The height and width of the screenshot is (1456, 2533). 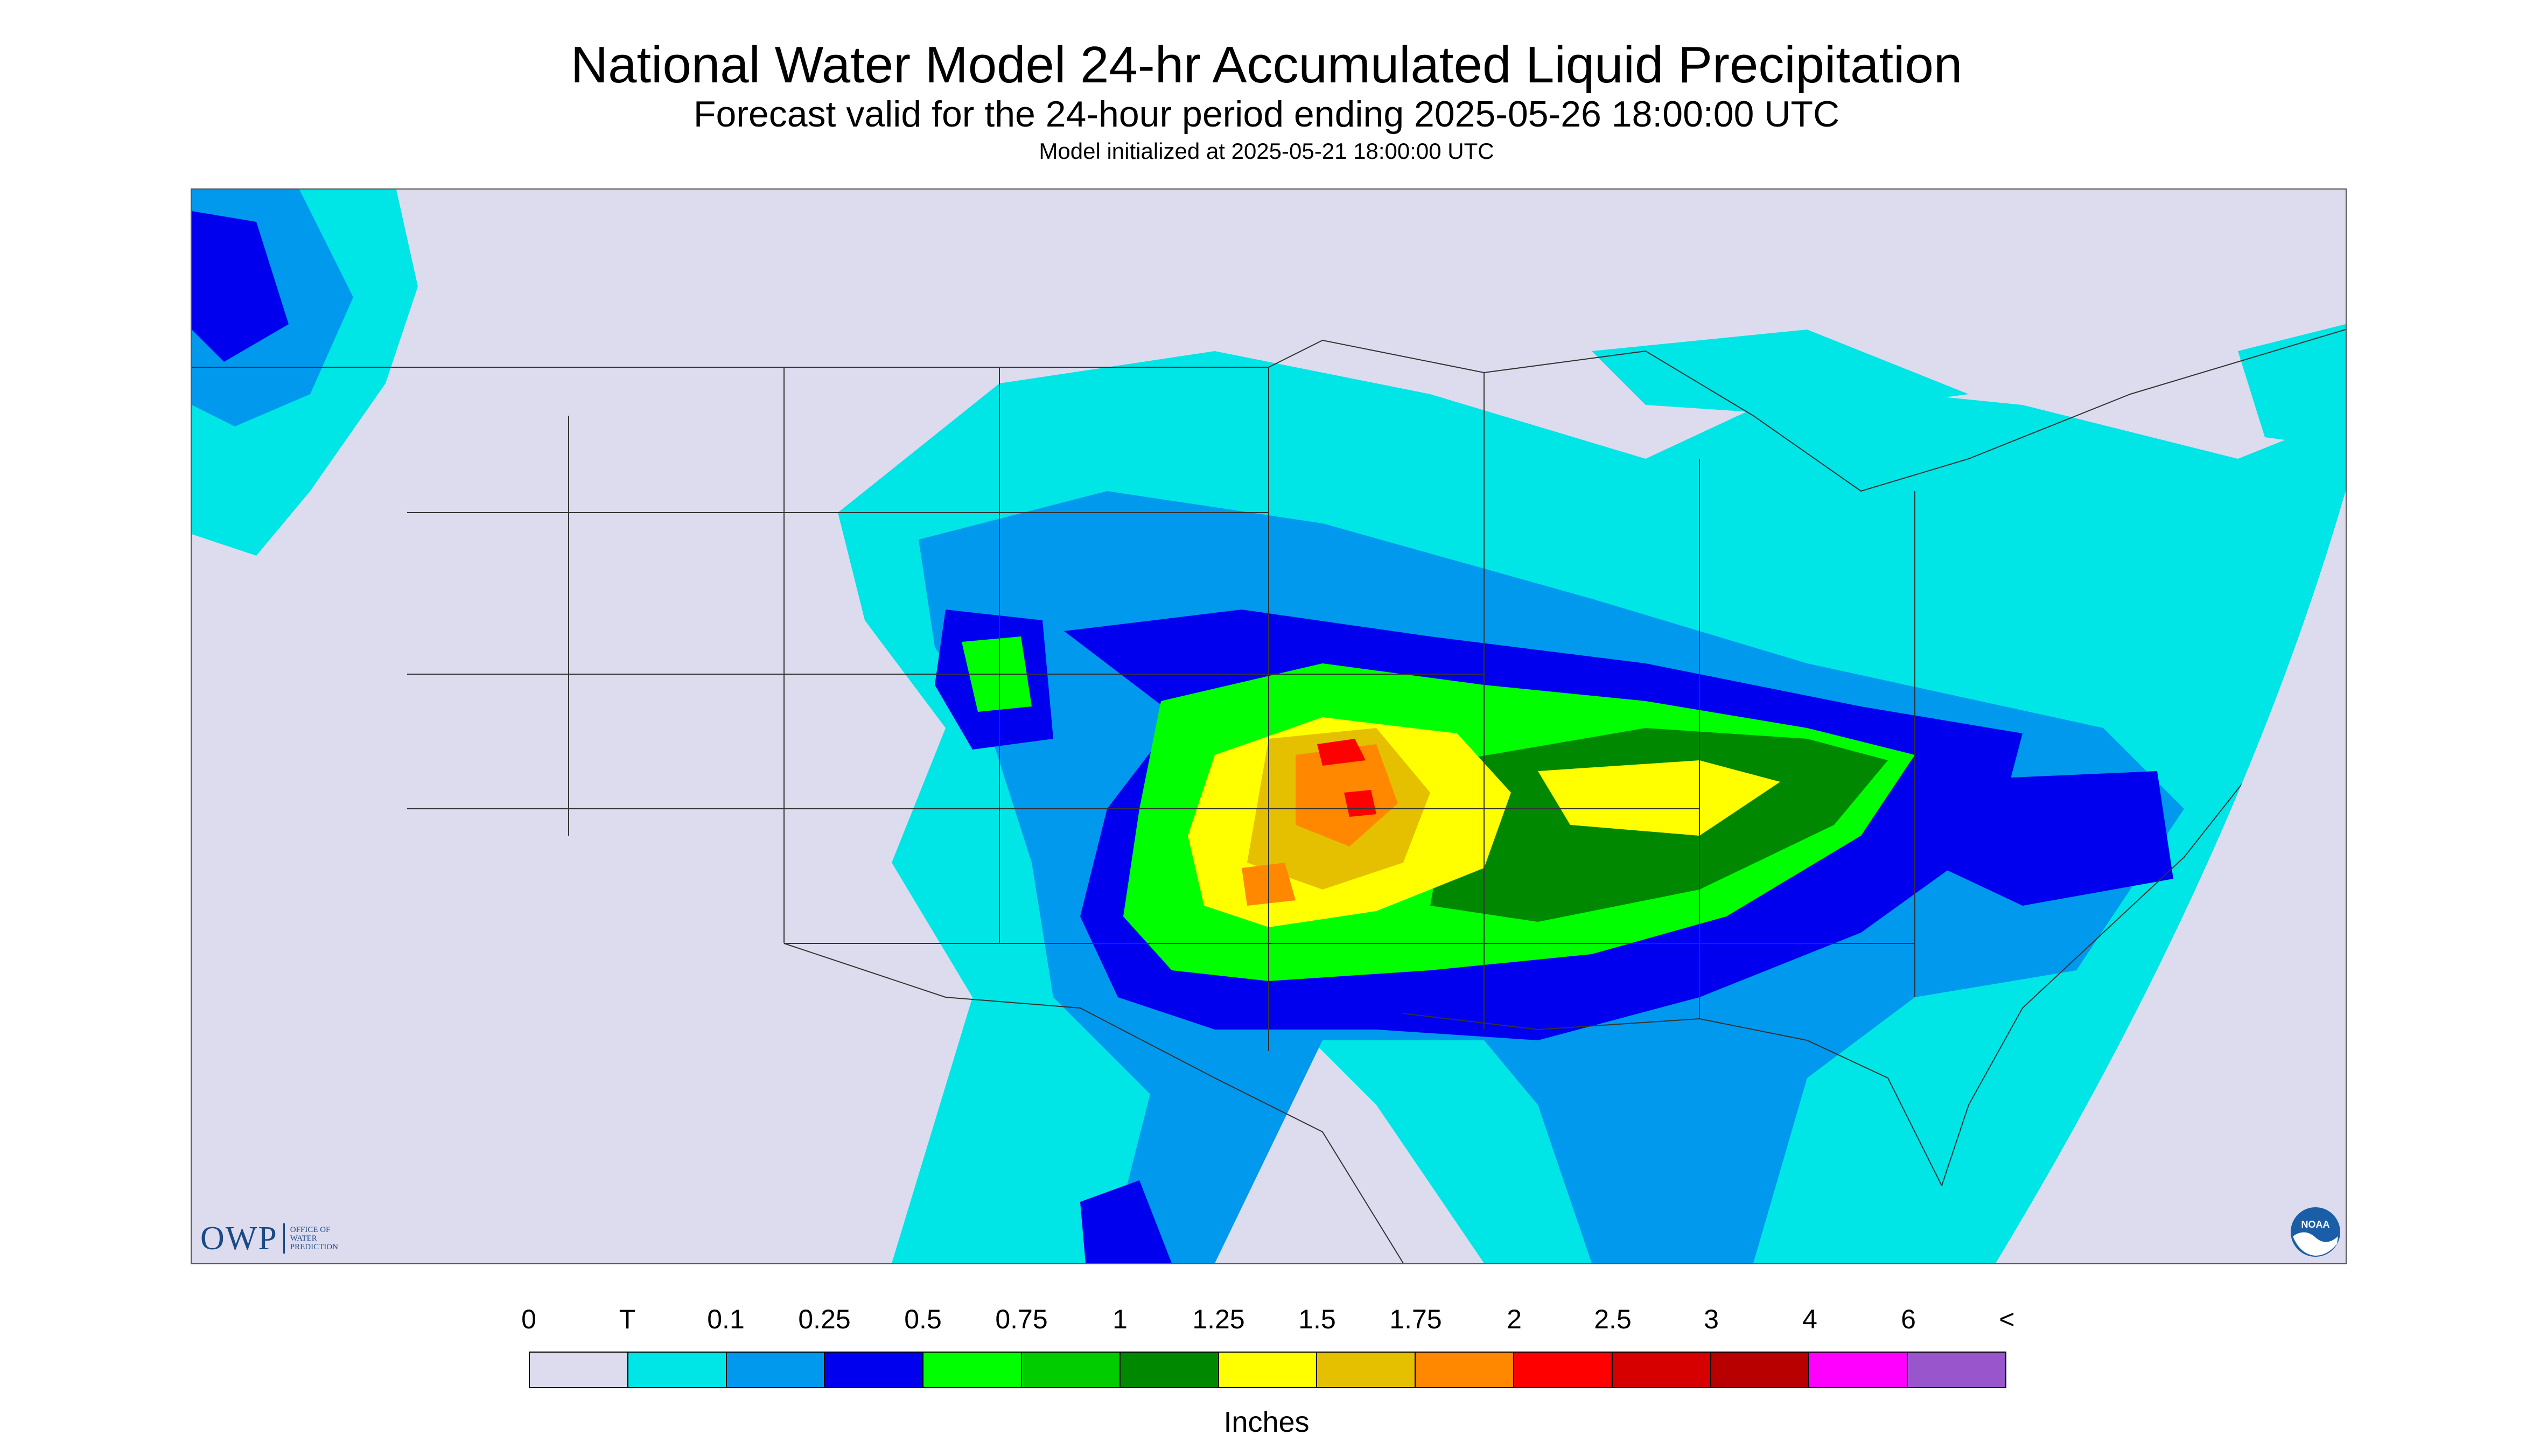 I want to click on legend-tick-label: T, so click(x=628, y=1319).